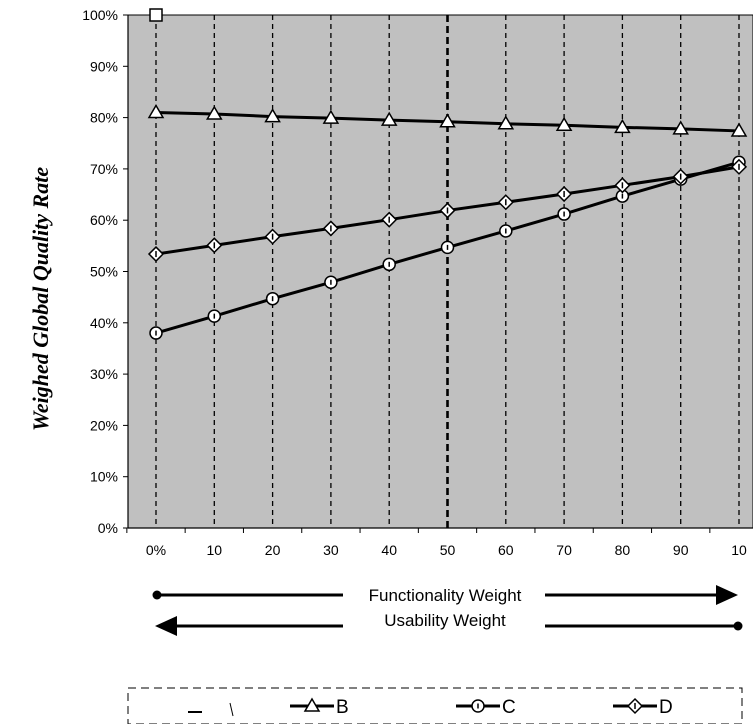 This screenshot has width=753, height=724. I want to click on y-tick-label: 40%, so click(104, 323).